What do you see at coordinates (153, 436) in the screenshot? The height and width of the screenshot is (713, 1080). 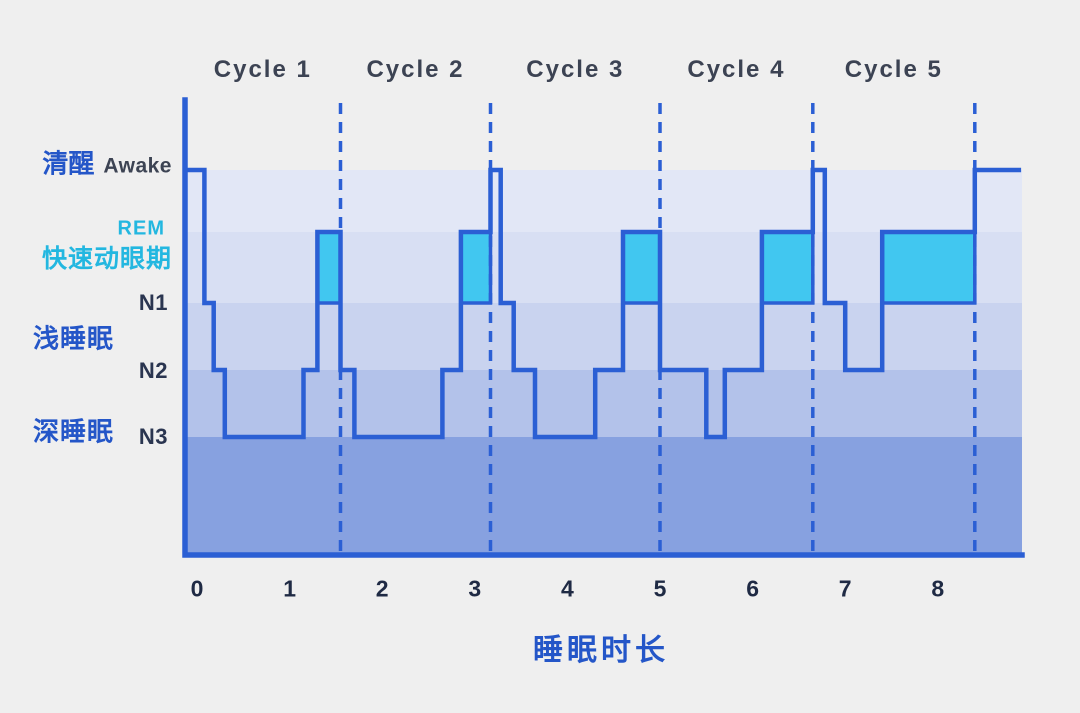 I see `stage-label-n3: N3` at bounding box center [153, 436].